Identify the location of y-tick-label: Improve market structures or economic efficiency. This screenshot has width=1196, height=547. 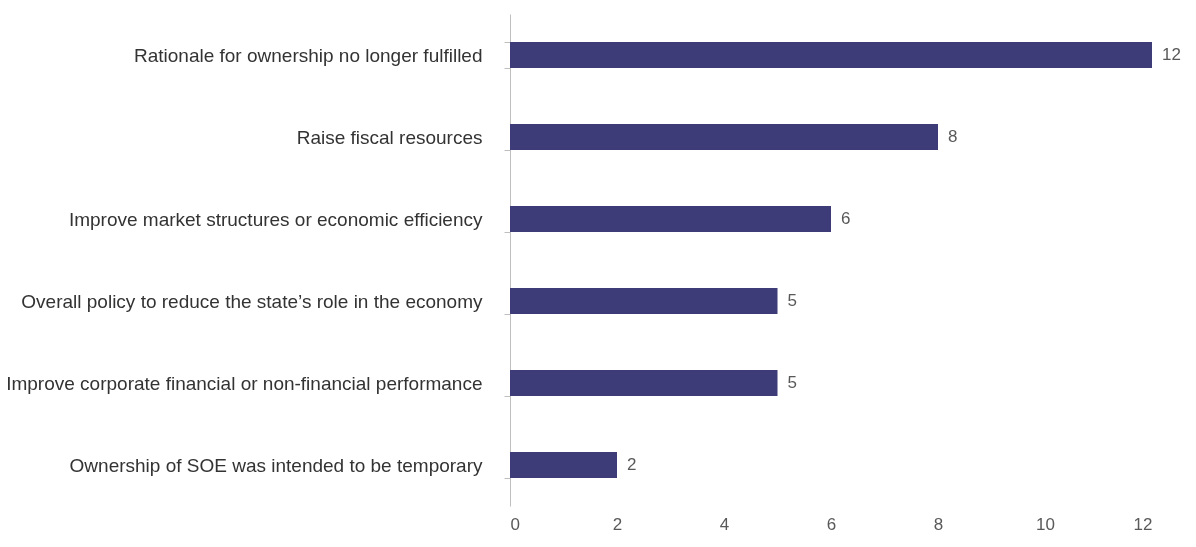
(275, 219).